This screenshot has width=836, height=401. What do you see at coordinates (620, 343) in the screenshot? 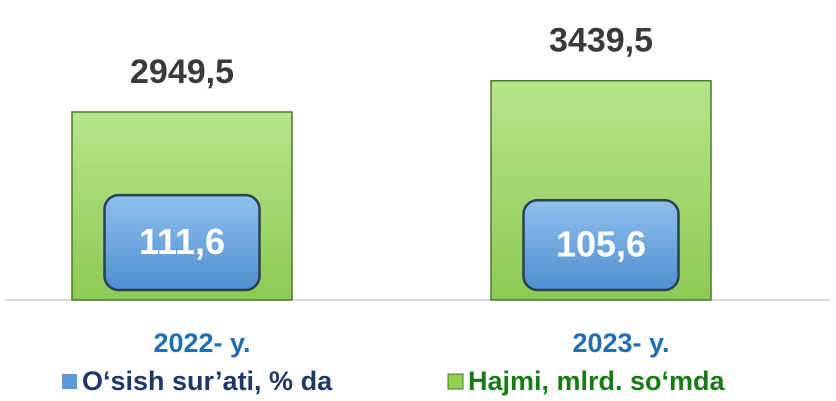
I see `category-label: 2023- y.` at bounding box center [620, 343].